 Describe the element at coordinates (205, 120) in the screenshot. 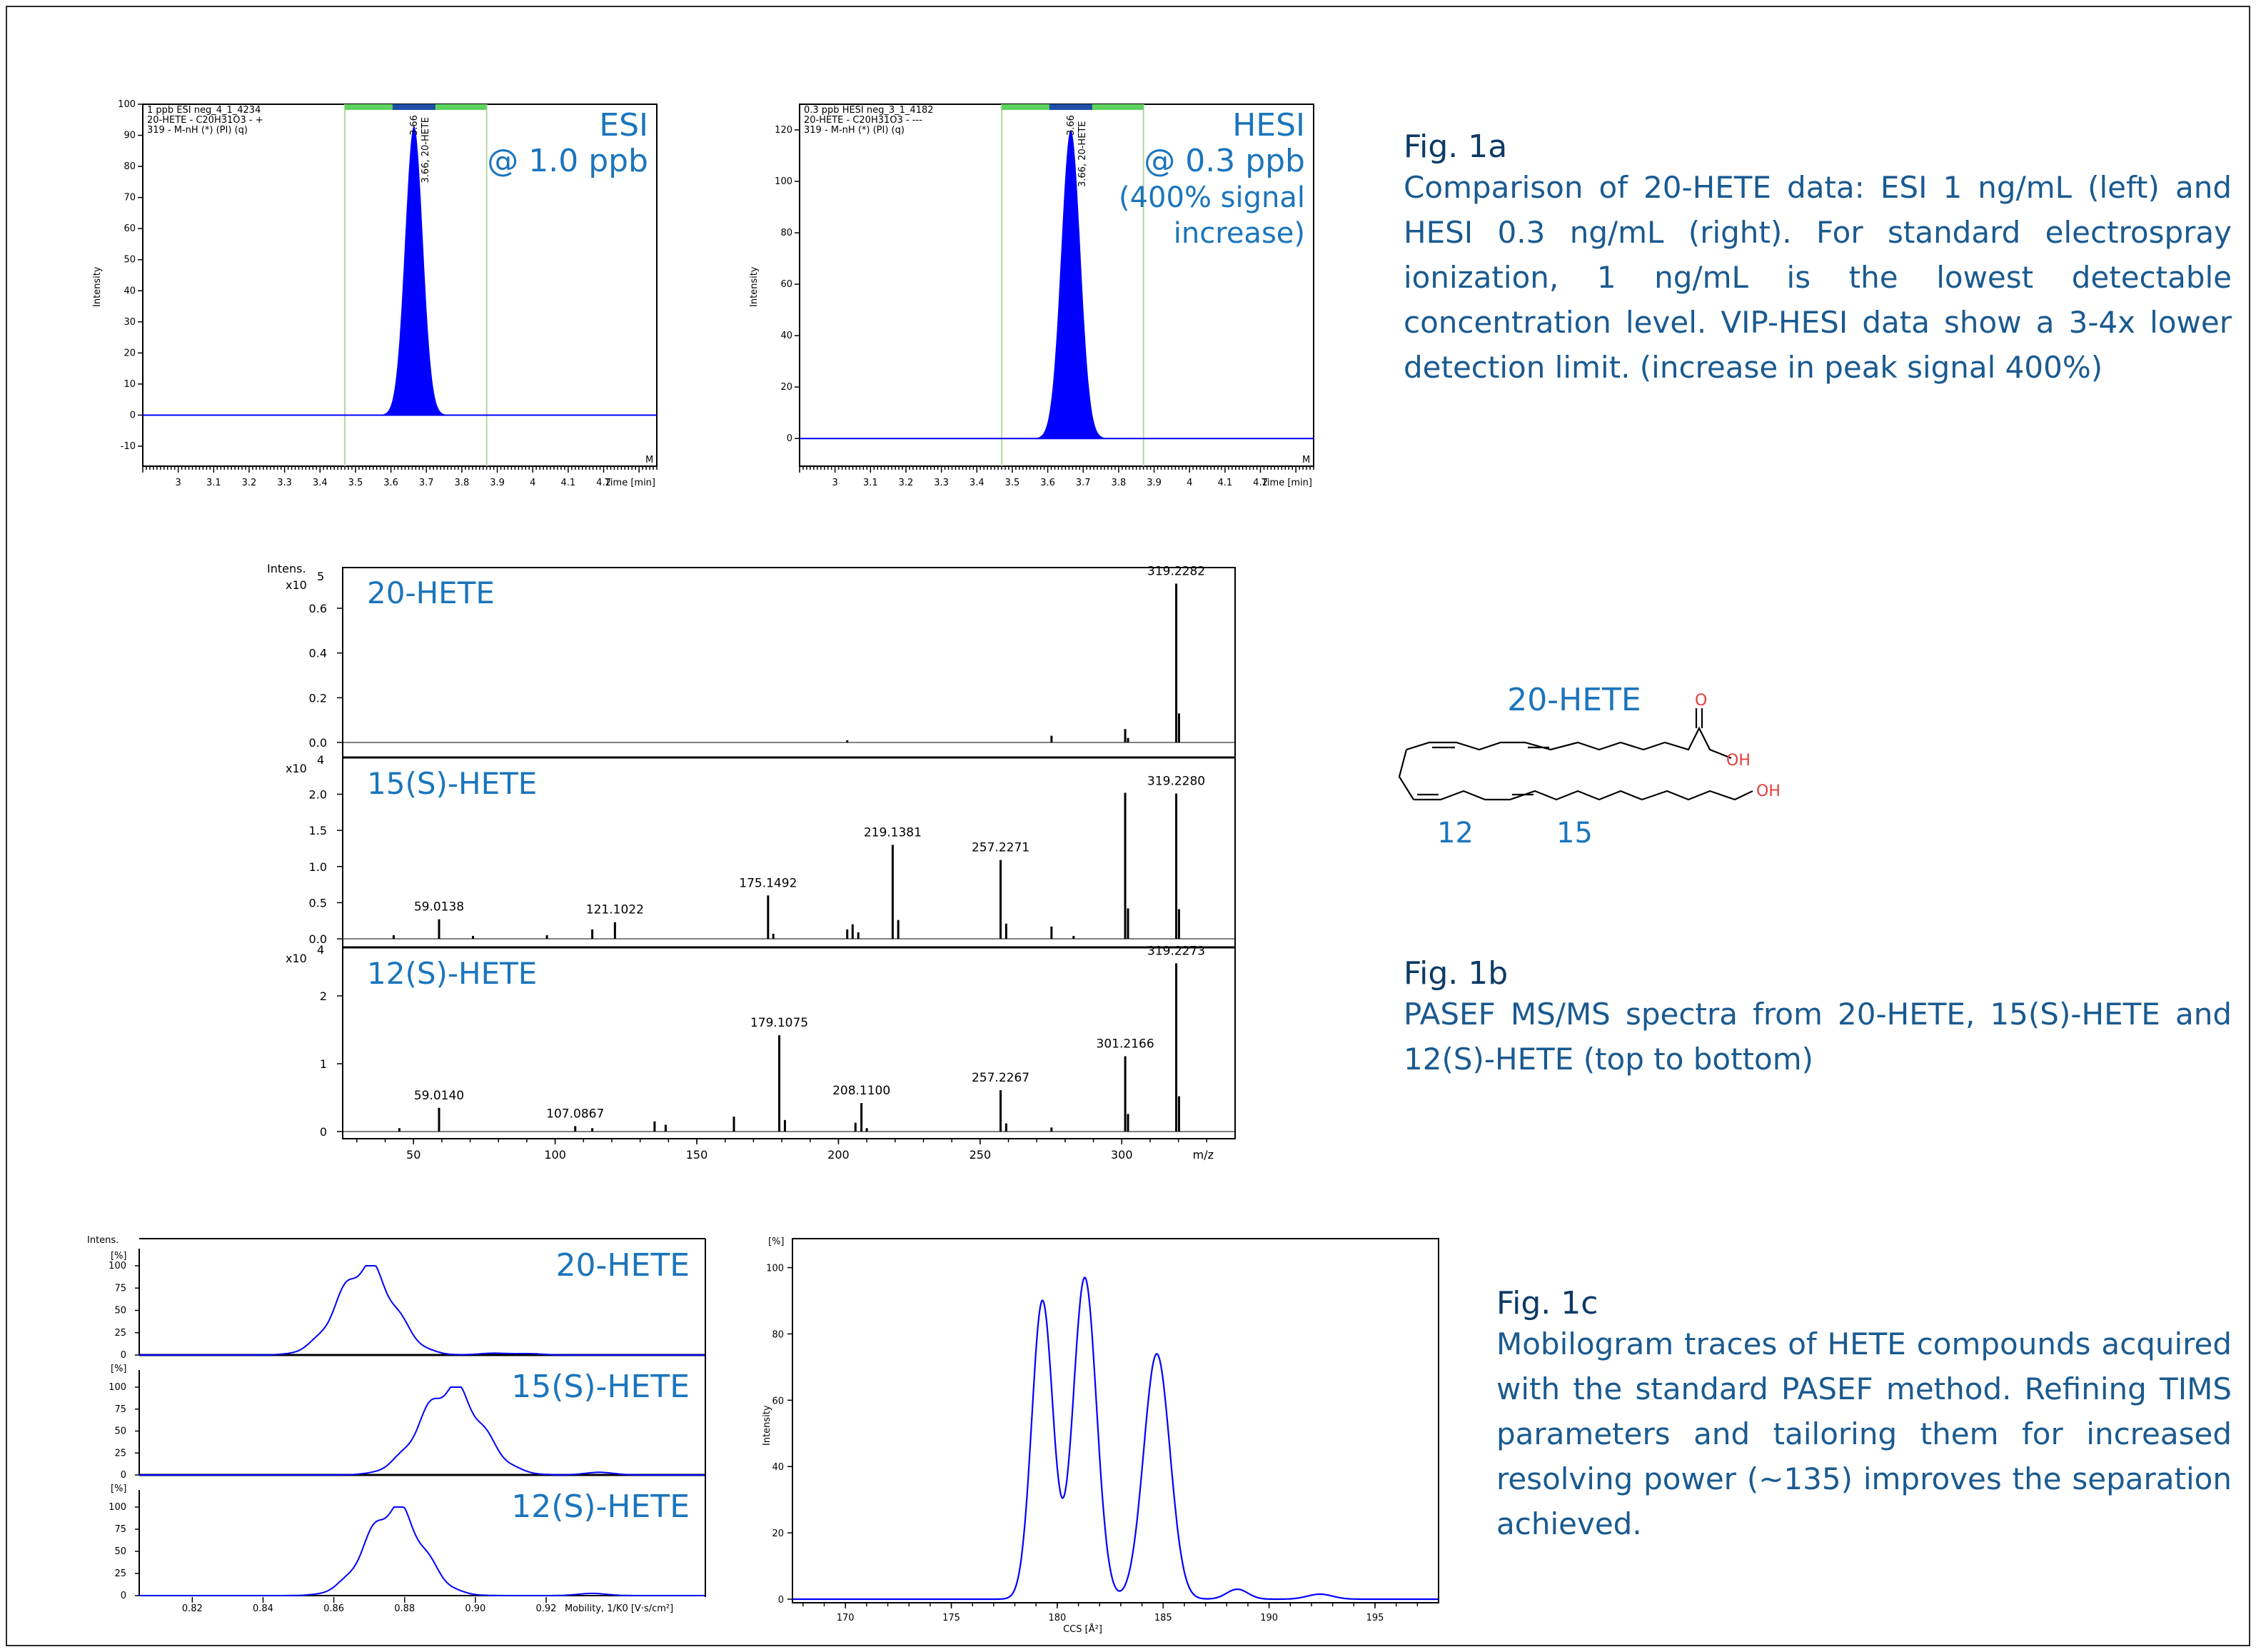

I see `esi-header-line: 20-HETE - C20H31O3 - +` at that location.